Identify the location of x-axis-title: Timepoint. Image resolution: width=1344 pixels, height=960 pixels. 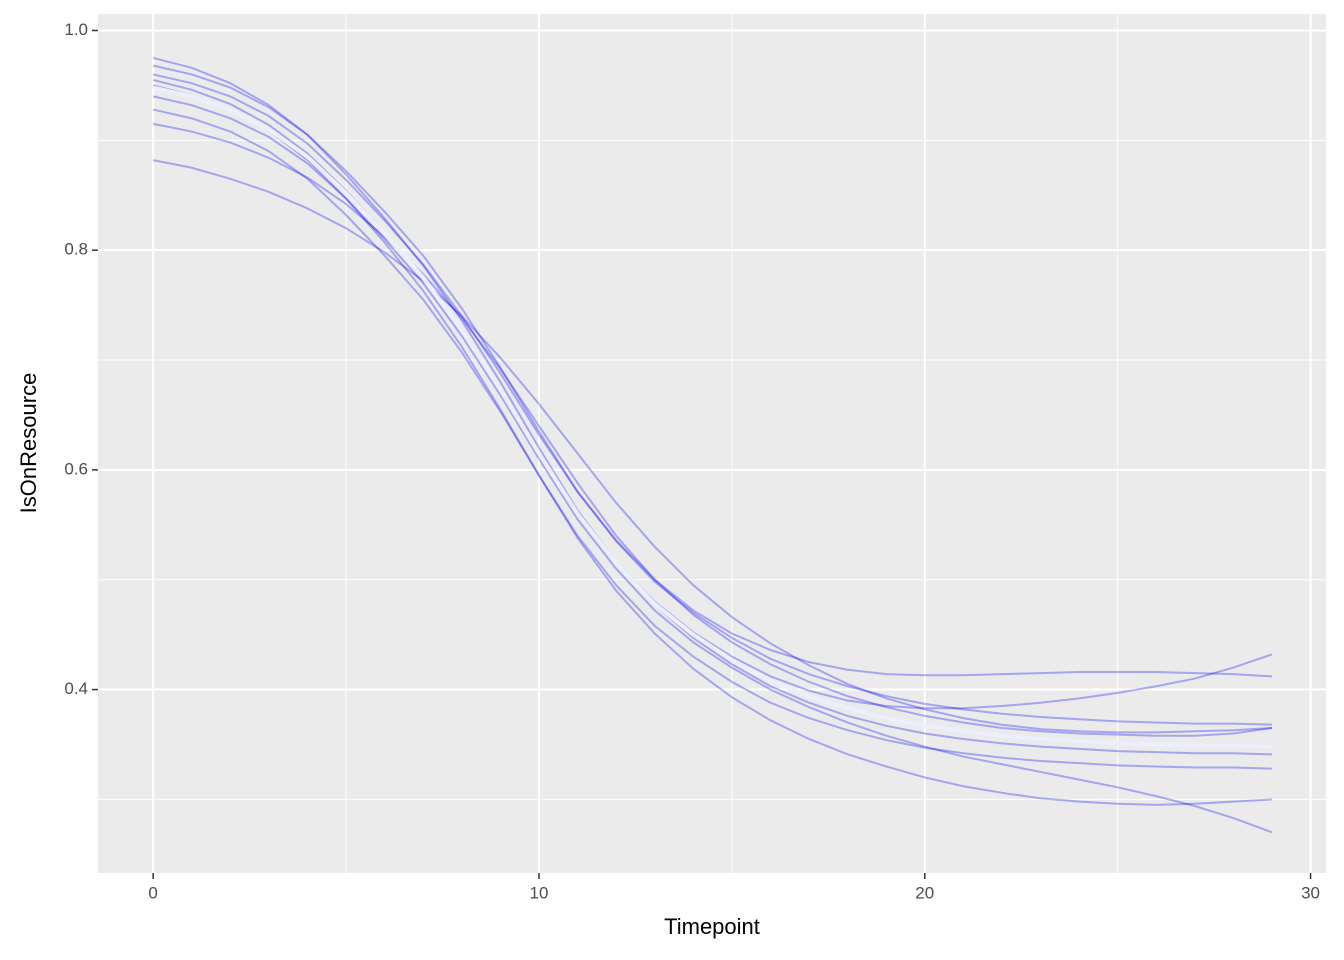
(712, 926).